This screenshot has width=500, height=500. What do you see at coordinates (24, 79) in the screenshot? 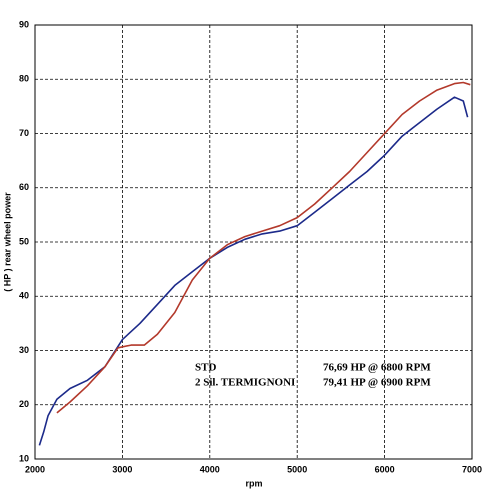
I see `y-tick-label: 80` at bounding box center [24, 79].